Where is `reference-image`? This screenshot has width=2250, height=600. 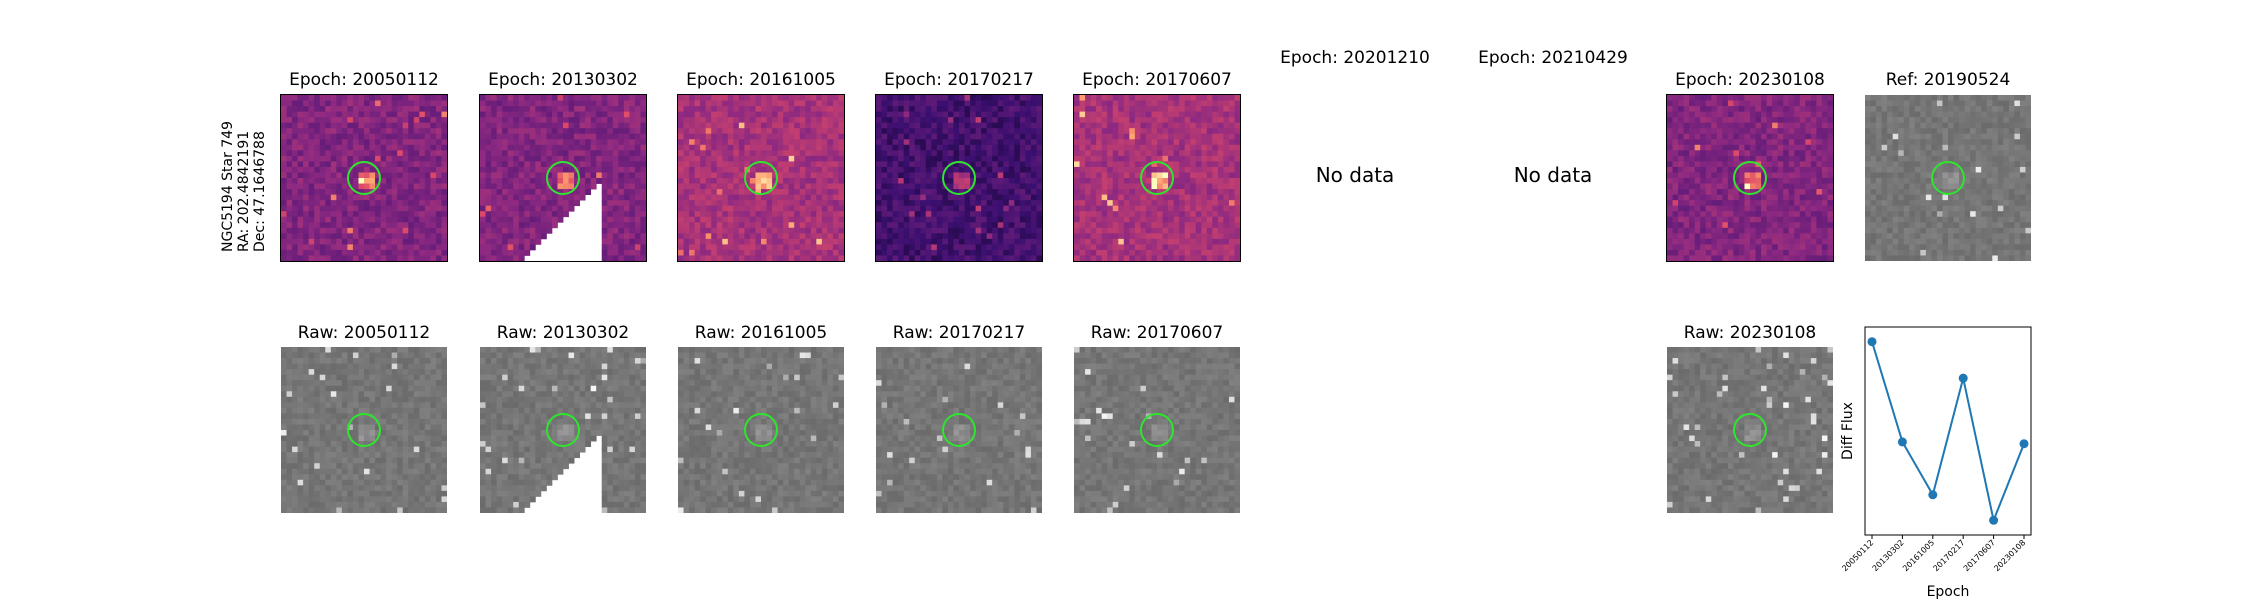 reference-image is located at coordinates (1948, 178).